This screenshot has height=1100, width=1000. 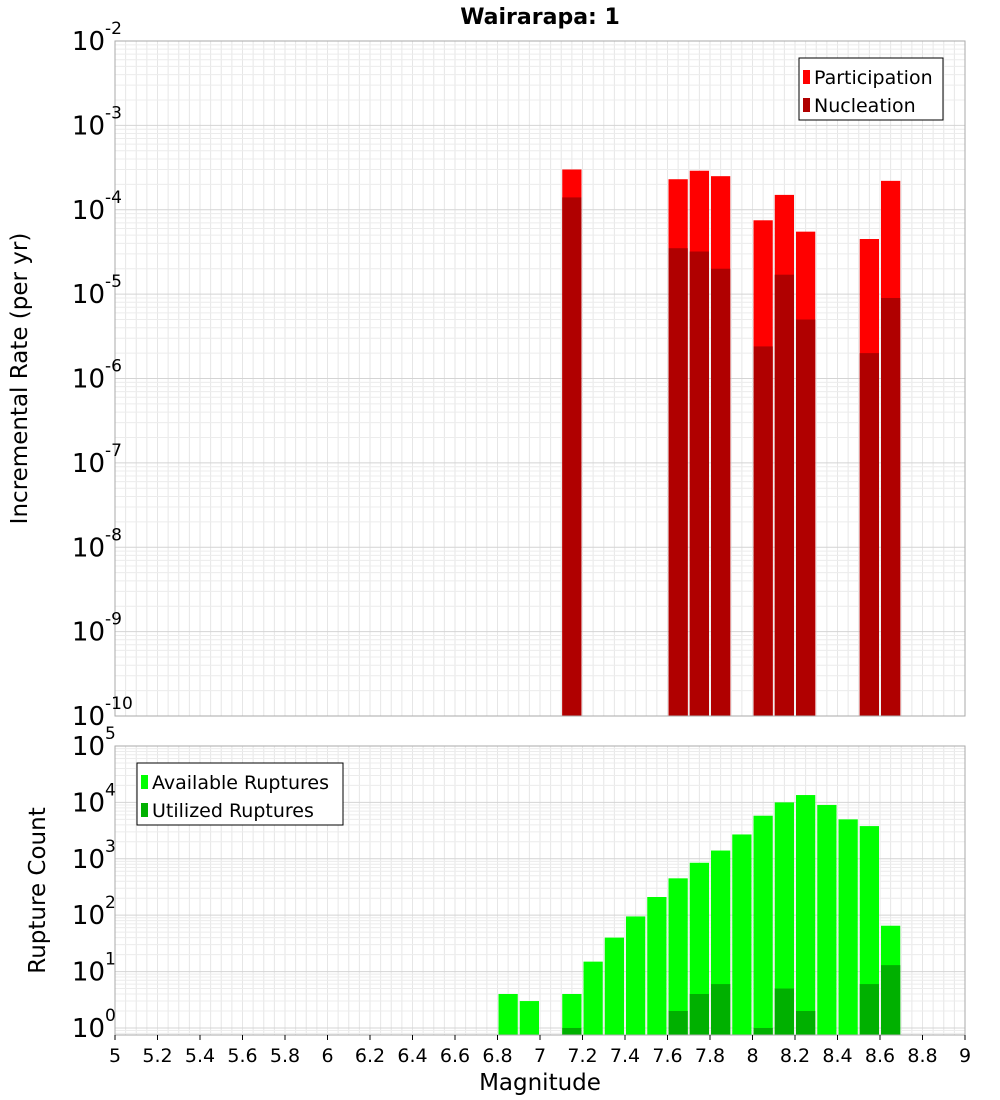 I want to click on x-tick-label: 8.4, so click(x=837, y=1056).